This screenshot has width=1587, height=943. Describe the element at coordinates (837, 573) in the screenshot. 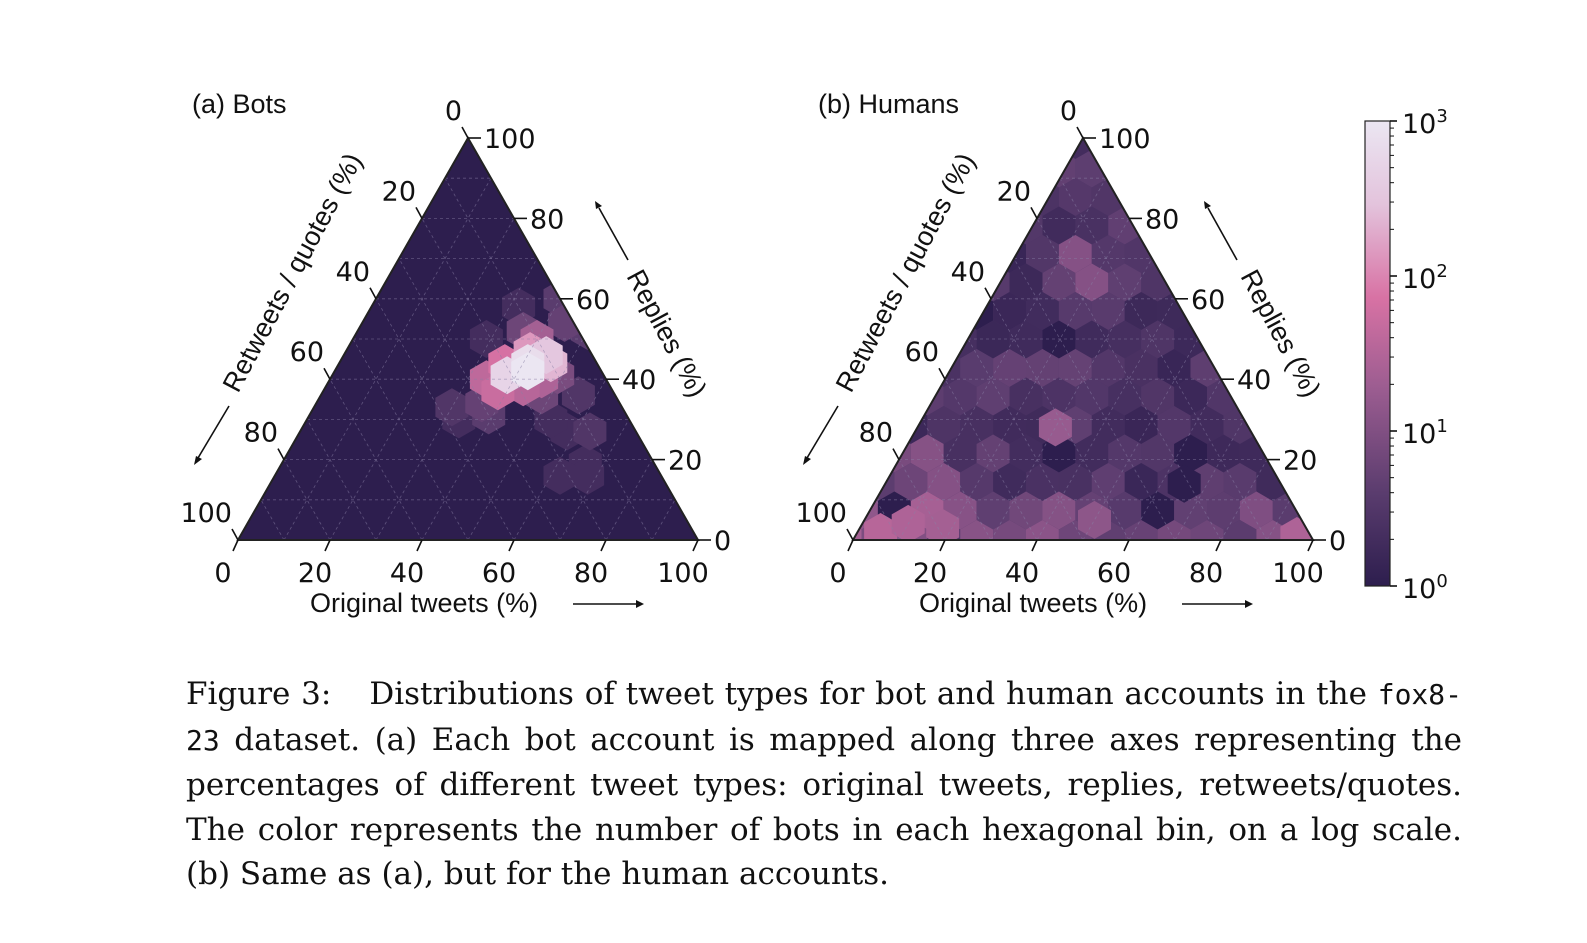

I see `tick-label: 0` at that location.